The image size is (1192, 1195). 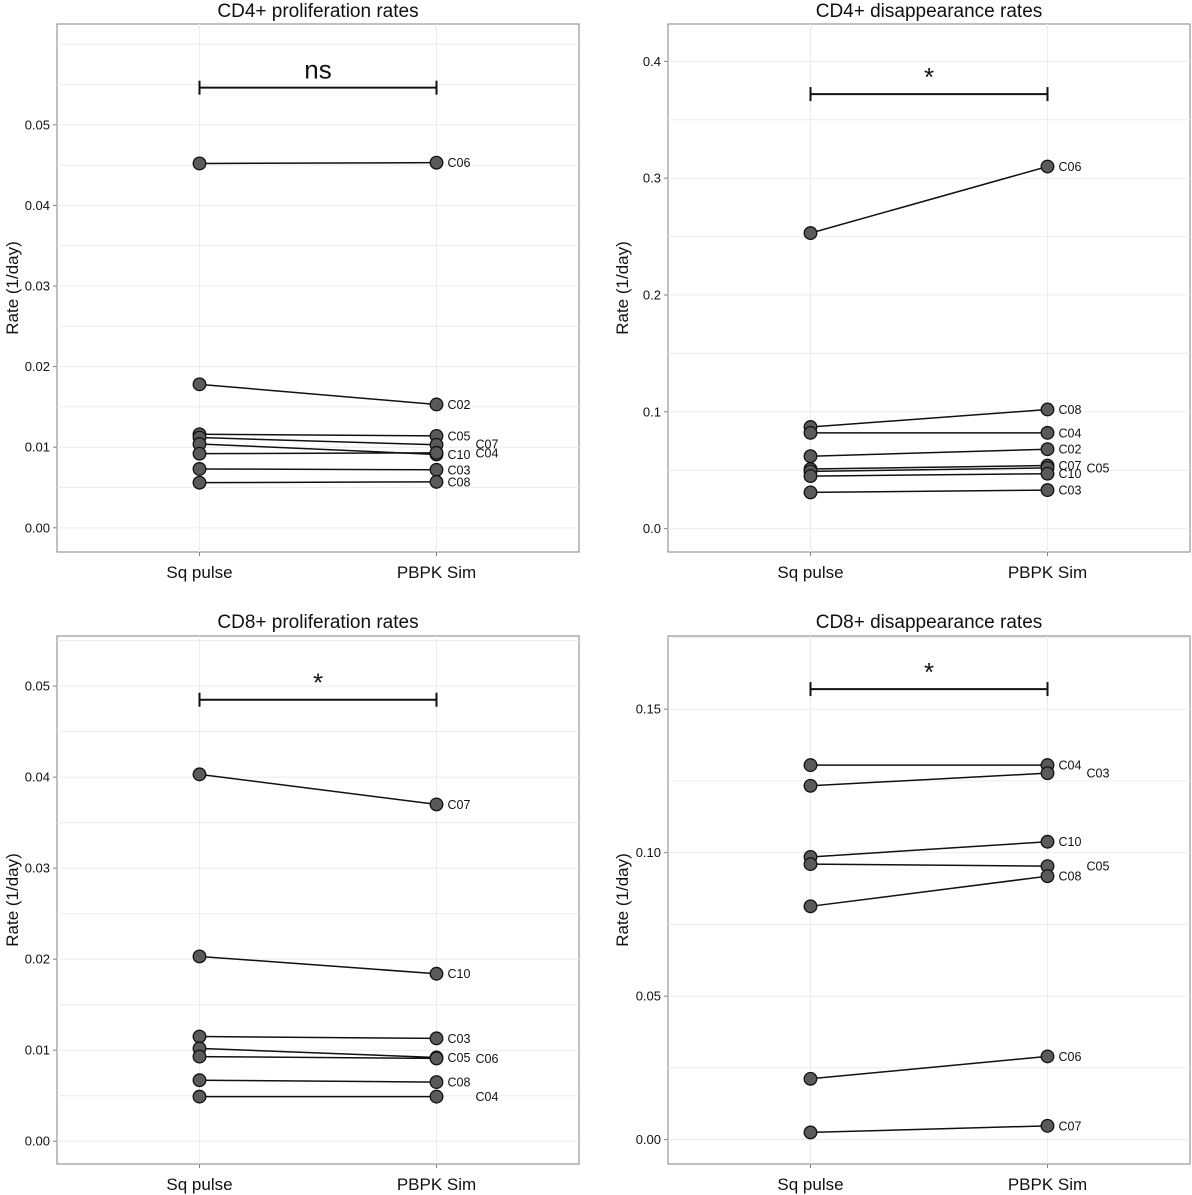 What do you see at coordinates (317, 622) in the screenshot?
I see `panel-title: CD8+ proliferation rates` at bounding box center [317, 622].